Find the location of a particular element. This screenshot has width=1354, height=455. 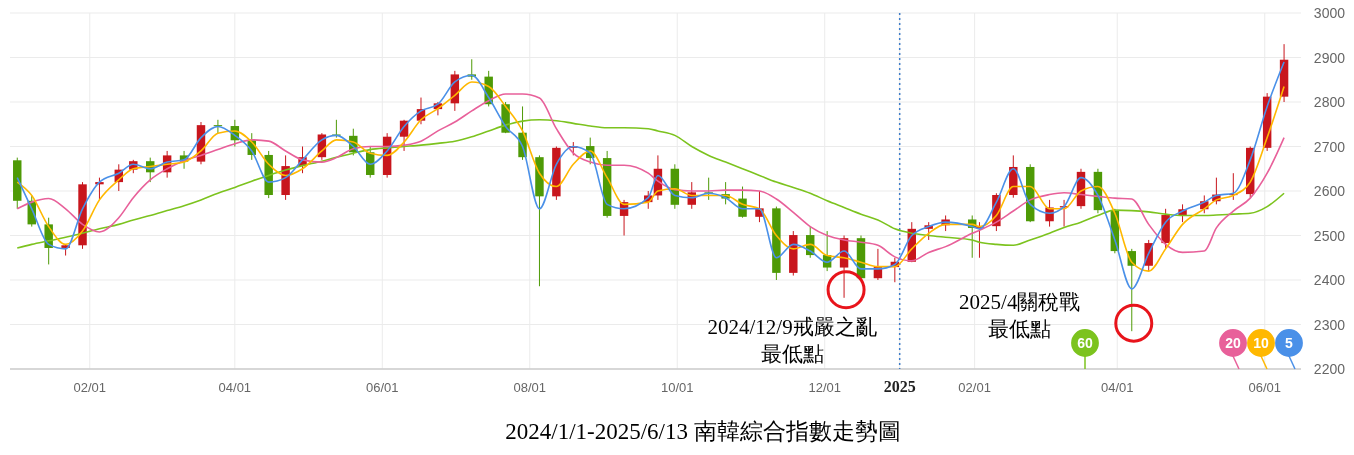

y-tick-label: 2300 is located at coordinates (1329, 324).